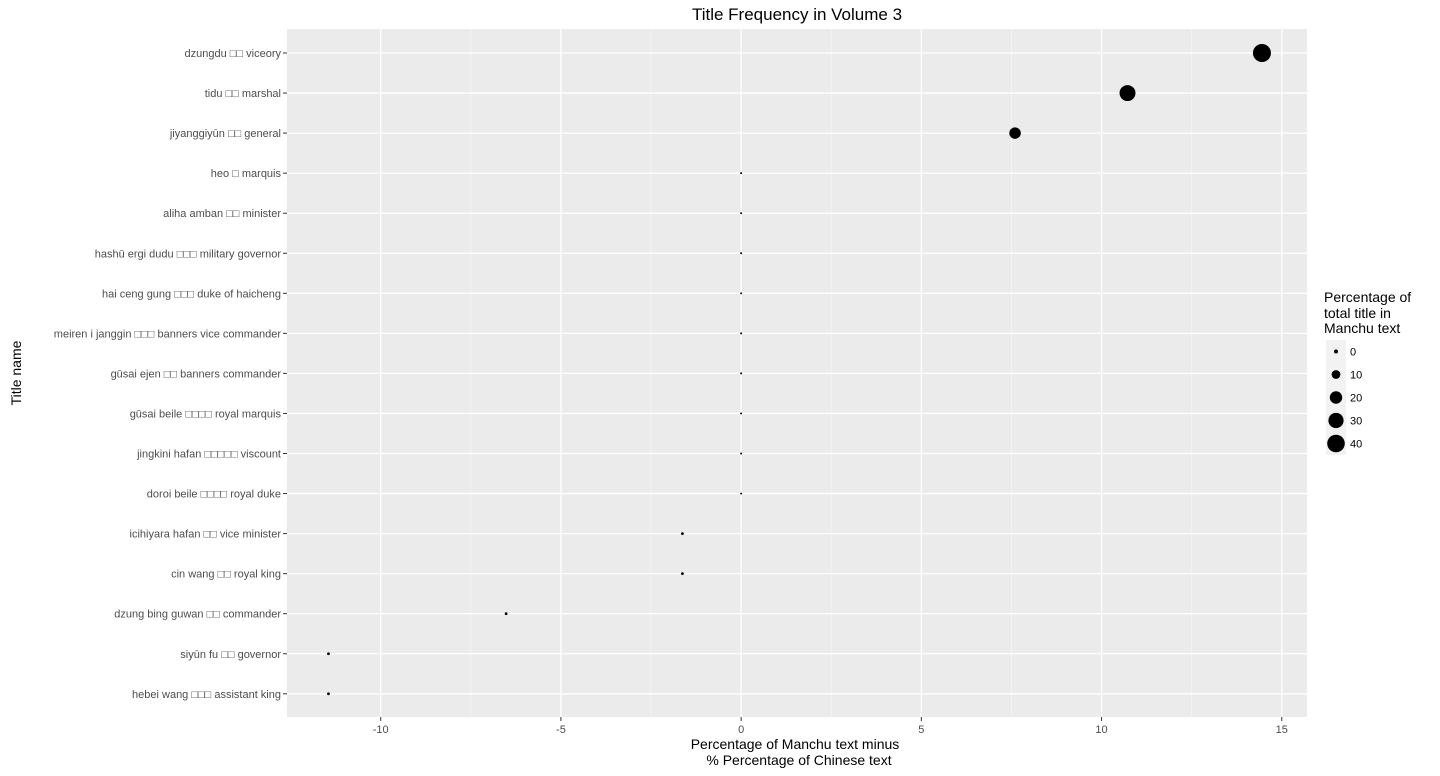 The height and width of the screenshot is (776, 1440). What do you see at coordinates (1357, 313) in the screenshot?
I see `legend-title-line2: total title in` at bounding box center [1357, 313].